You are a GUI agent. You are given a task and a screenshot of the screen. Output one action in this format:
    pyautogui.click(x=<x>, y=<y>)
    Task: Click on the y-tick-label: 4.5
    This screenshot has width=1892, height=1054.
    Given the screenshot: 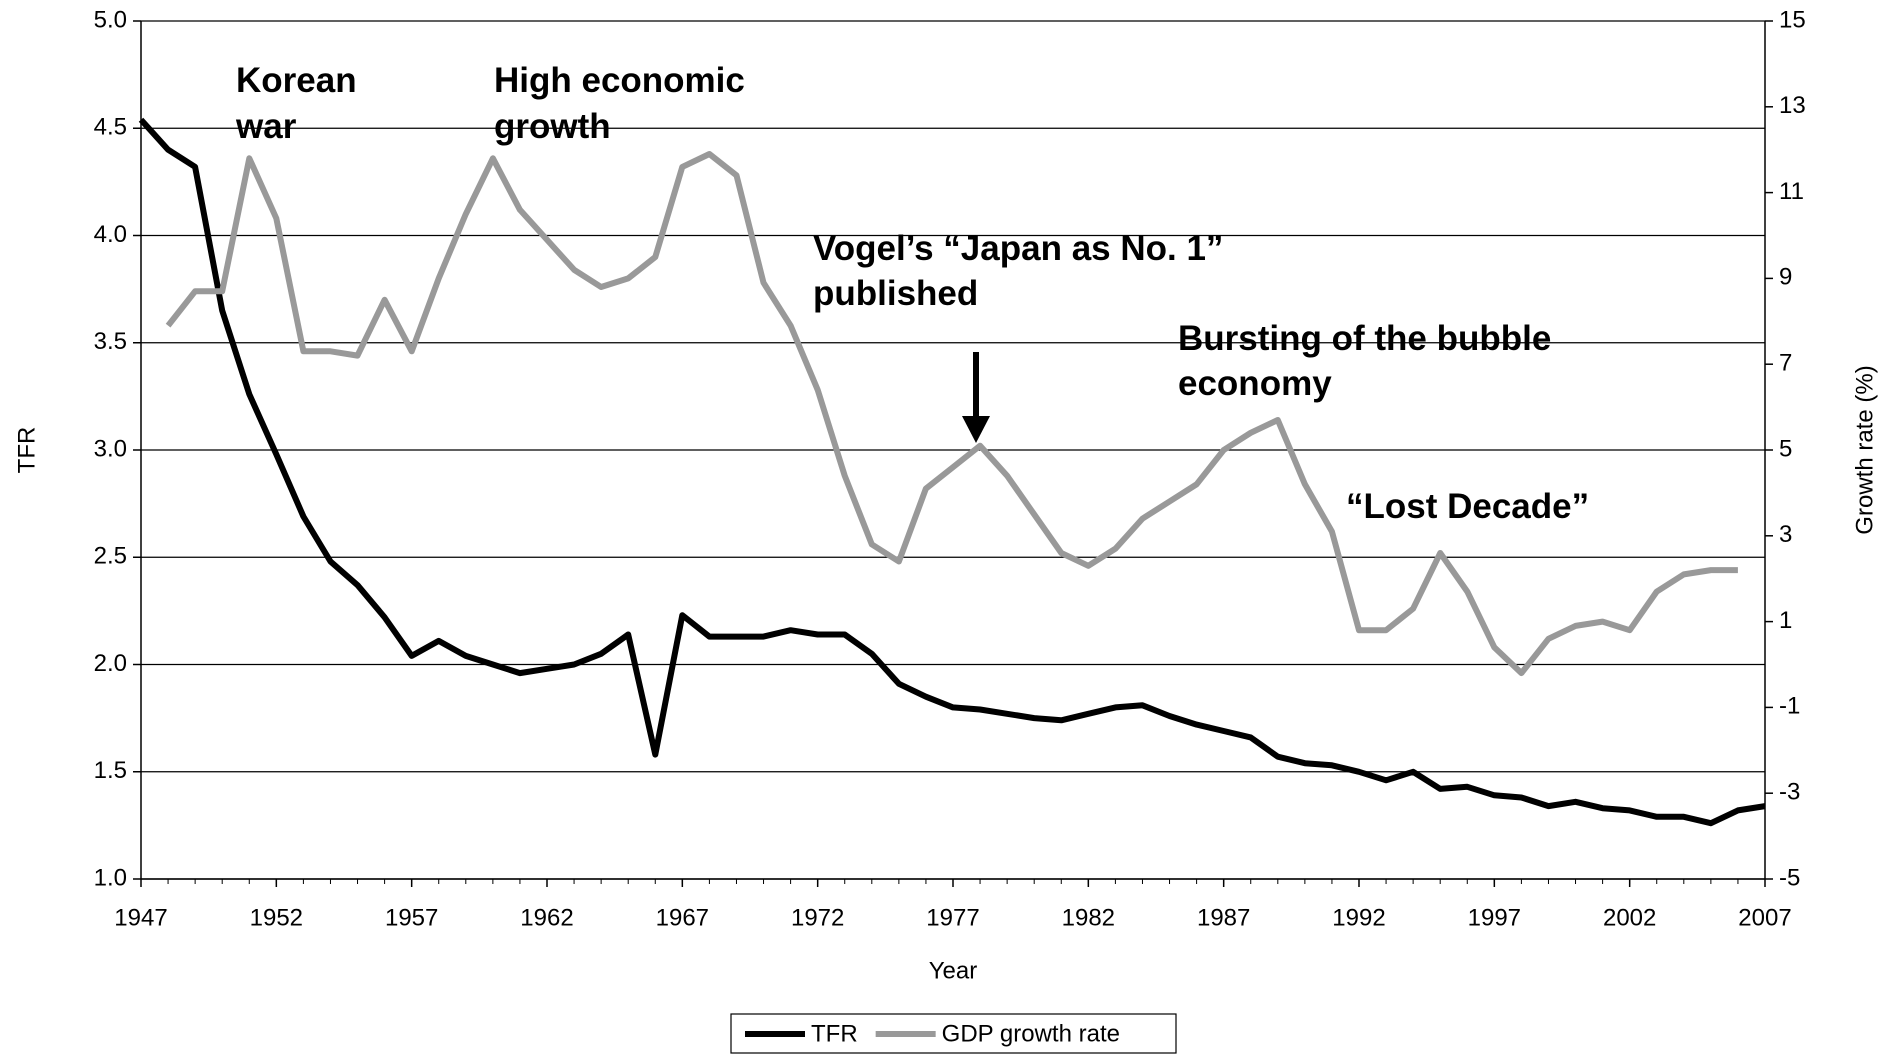 What is the action you would take?
    pyautogui.click(x=110, y=127)
    